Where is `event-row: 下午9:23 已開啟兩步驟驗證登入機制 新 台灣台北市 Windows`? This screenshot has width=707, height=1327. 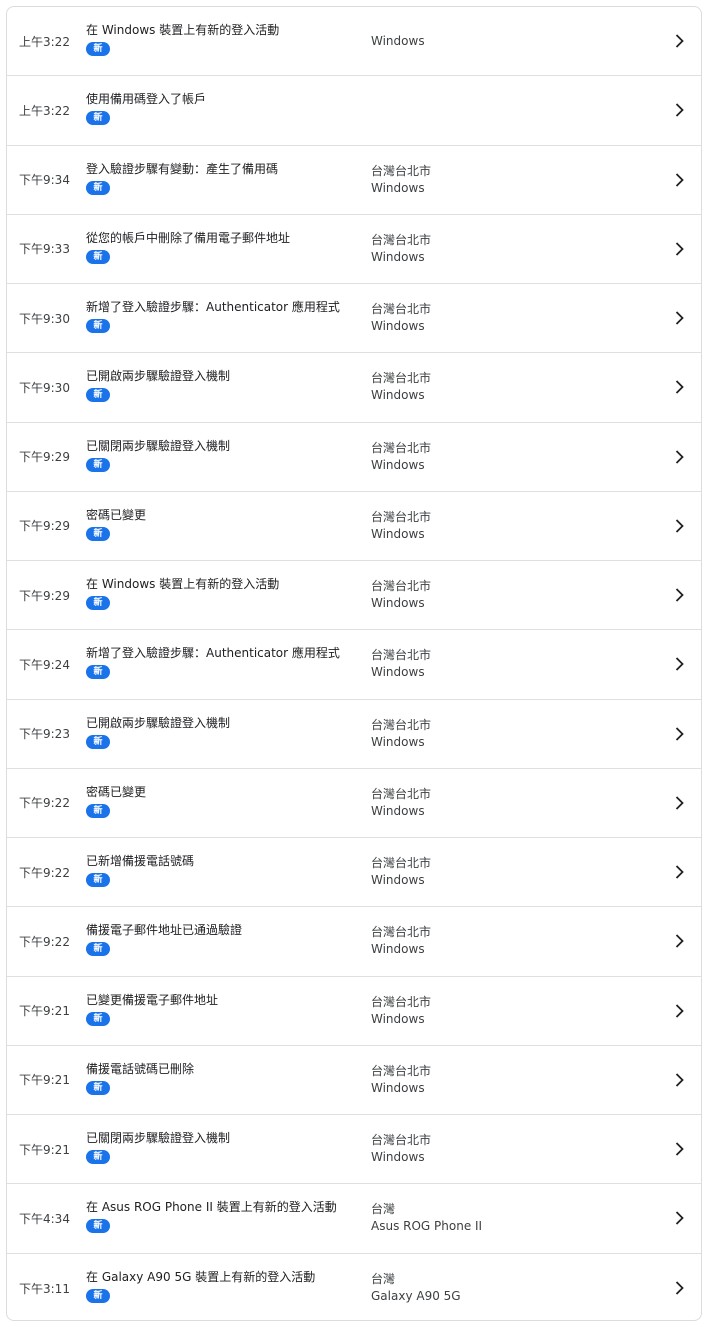
event-row: 下午9:23 已開啟兩步驟驗證登入機制 新 台灣台北市 Windows is located at coordinates (354, 734).